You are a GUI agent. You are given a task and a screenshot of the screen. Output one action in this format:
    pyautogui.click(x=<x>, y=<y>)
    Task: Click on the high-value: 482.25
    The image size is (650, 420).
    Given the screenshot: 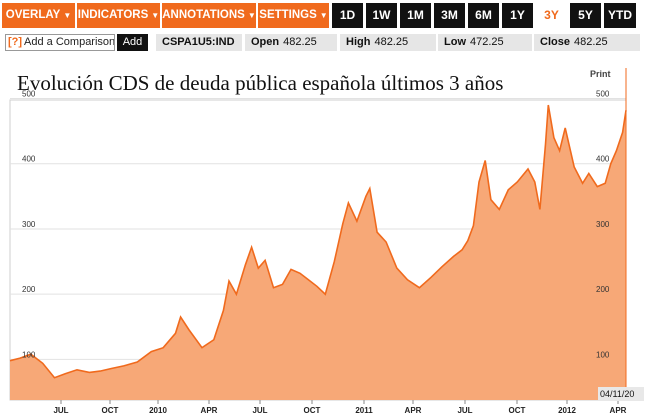 What is the action you would take?
    pyautogui.click(x=391, y=42)
    